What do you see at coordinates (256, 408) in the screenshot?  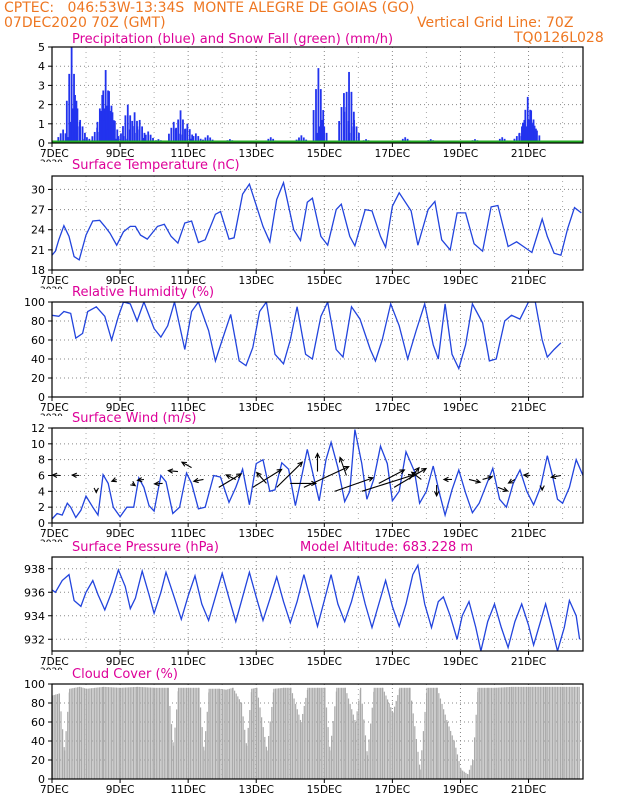 I see `x-tick-label: 13DEC` at bounding box center [256, 408].